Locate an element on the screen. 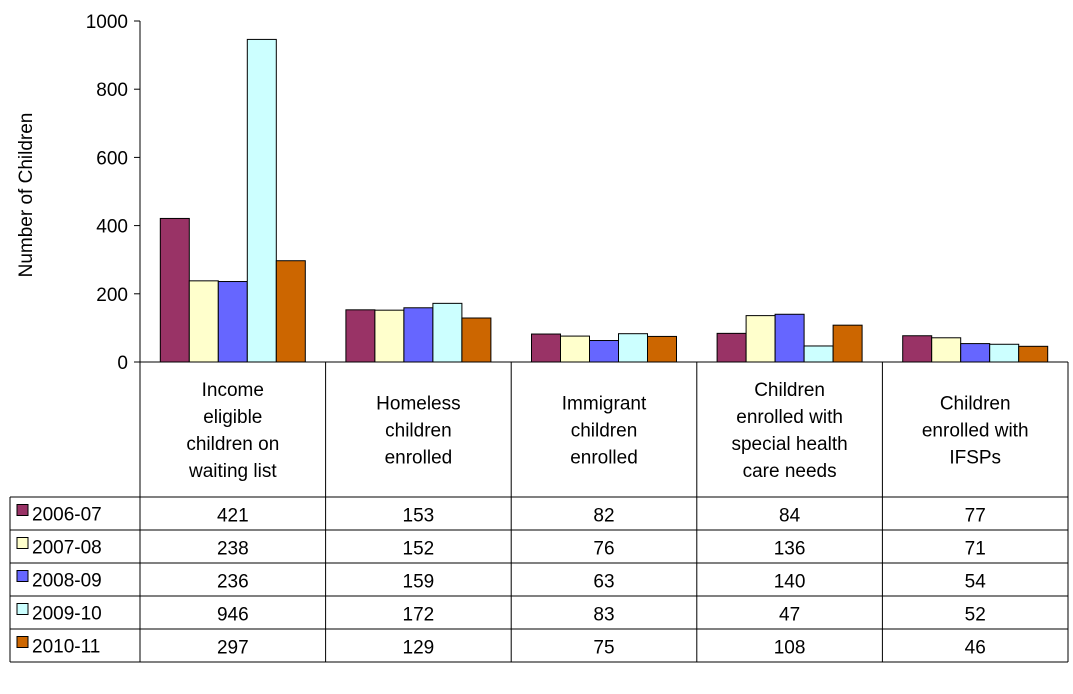 The height and width of the screenshot is (694, 1073). data-table-cell: 159 is located at coordinates (419, 582).